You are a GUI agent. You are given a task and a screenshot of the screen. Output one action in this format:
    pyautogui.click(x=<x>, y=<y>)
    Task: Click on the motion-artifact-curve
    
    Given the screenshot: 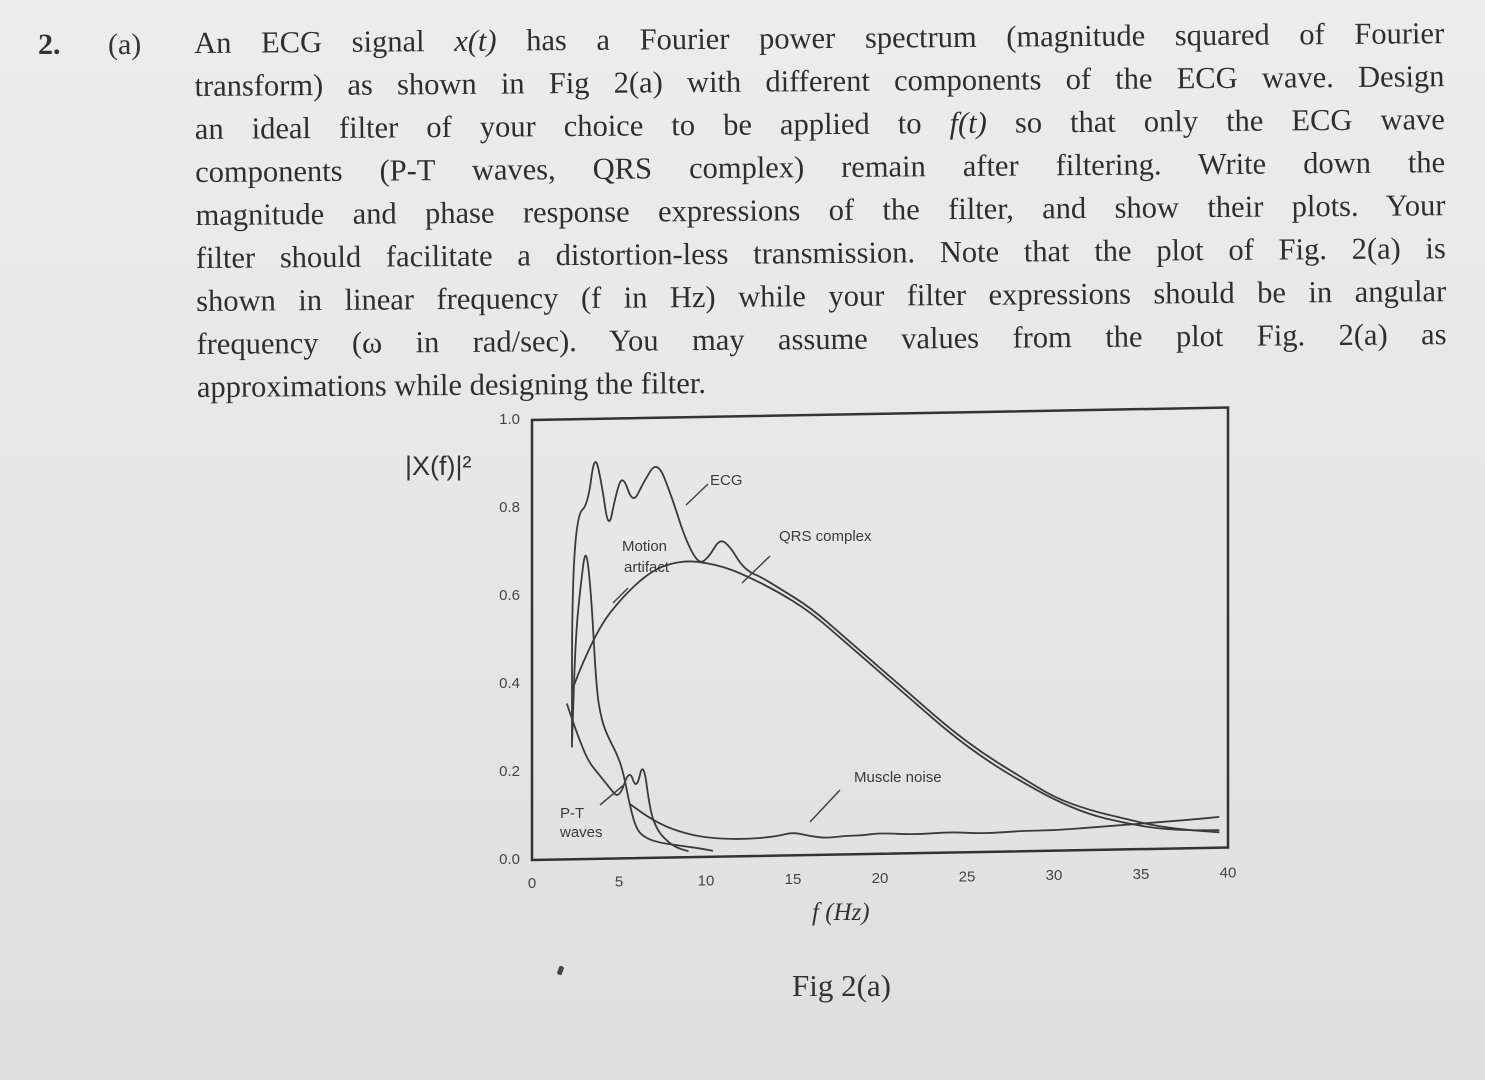 What is the action you would take?
    pyautogui.click(x=642, y=703)
    